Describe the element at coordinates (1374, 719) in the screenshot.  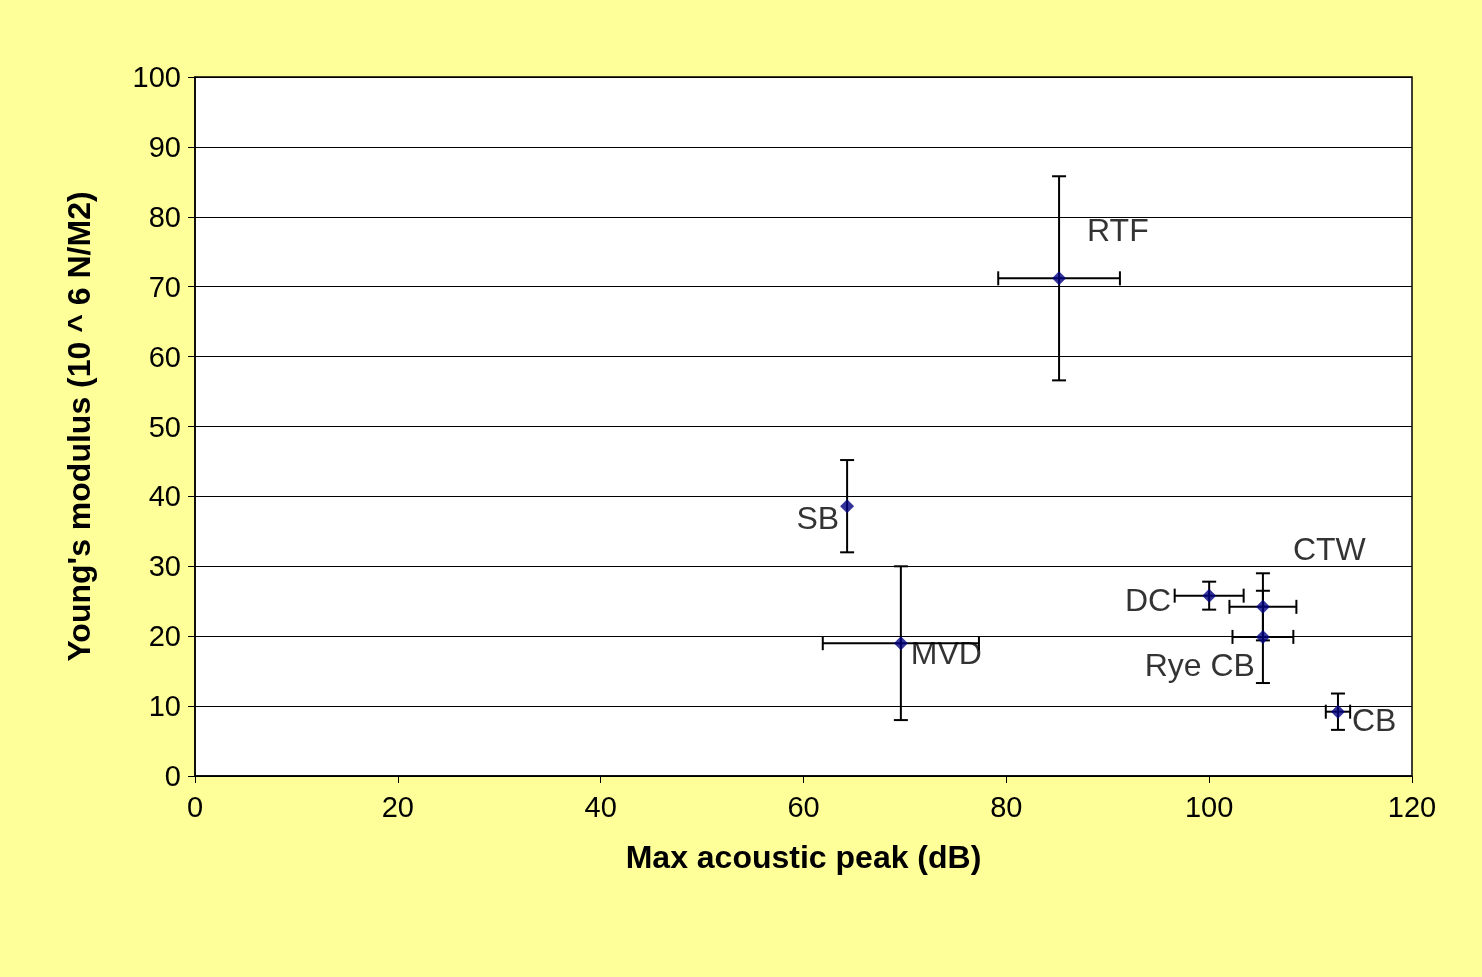
I see `series-label: CB` at that location.